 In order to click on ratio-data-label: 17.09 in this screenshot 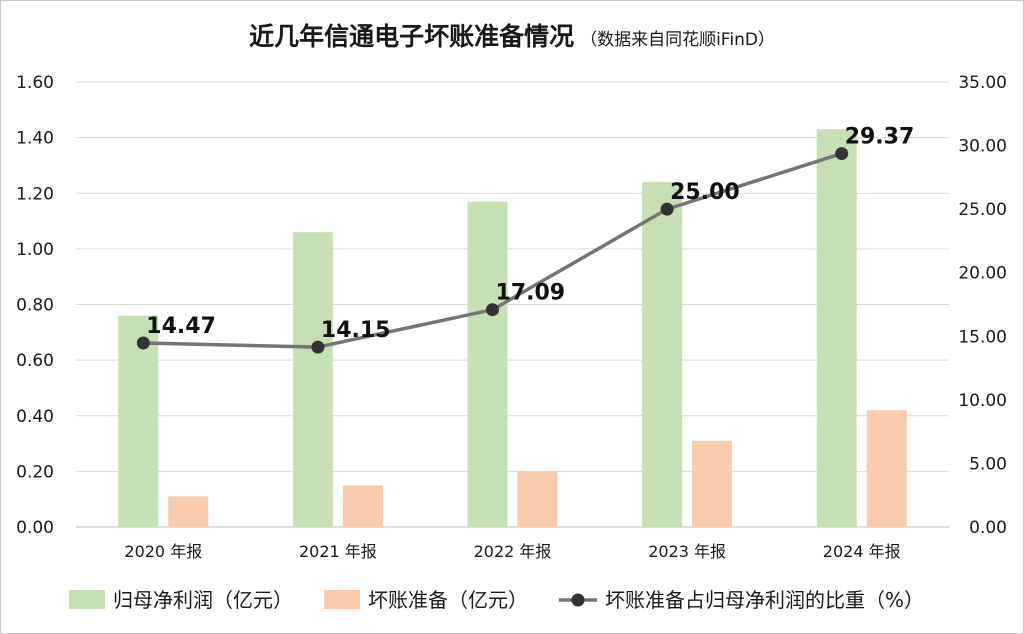, I will do `click(531, 293)`.